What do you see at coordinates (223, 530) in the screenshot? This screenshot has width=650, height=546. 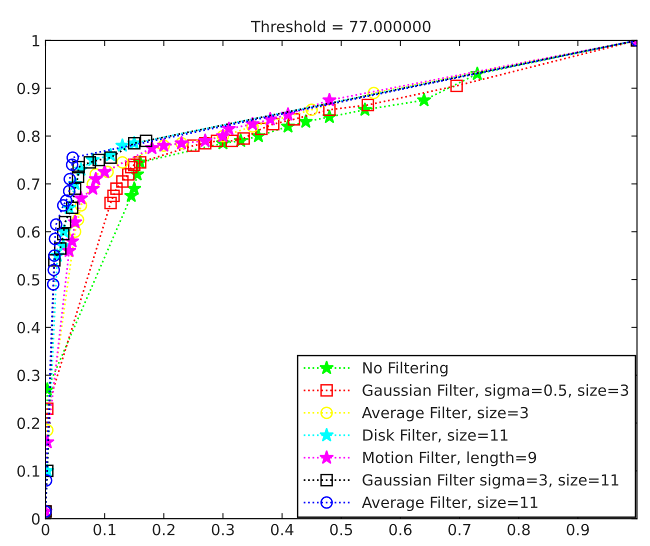 I see `x-tick-label: 0.3` at bounding box center [223, 530].